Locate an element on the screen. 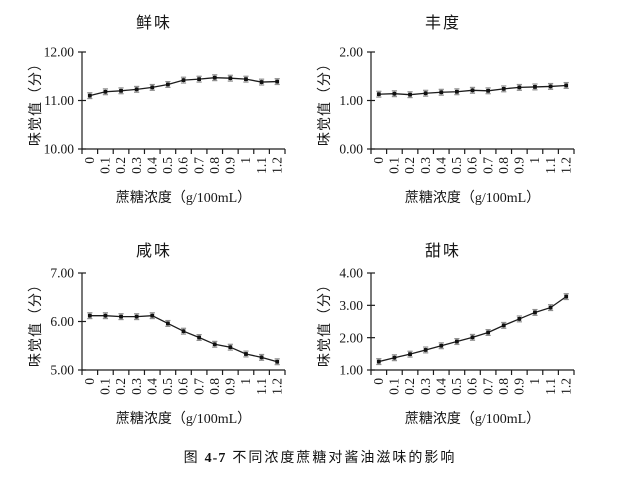  figure-caption: 图 4-7 不同浓度蔗糖对酱油滋味的影响 is located at coordinates (320, 457).